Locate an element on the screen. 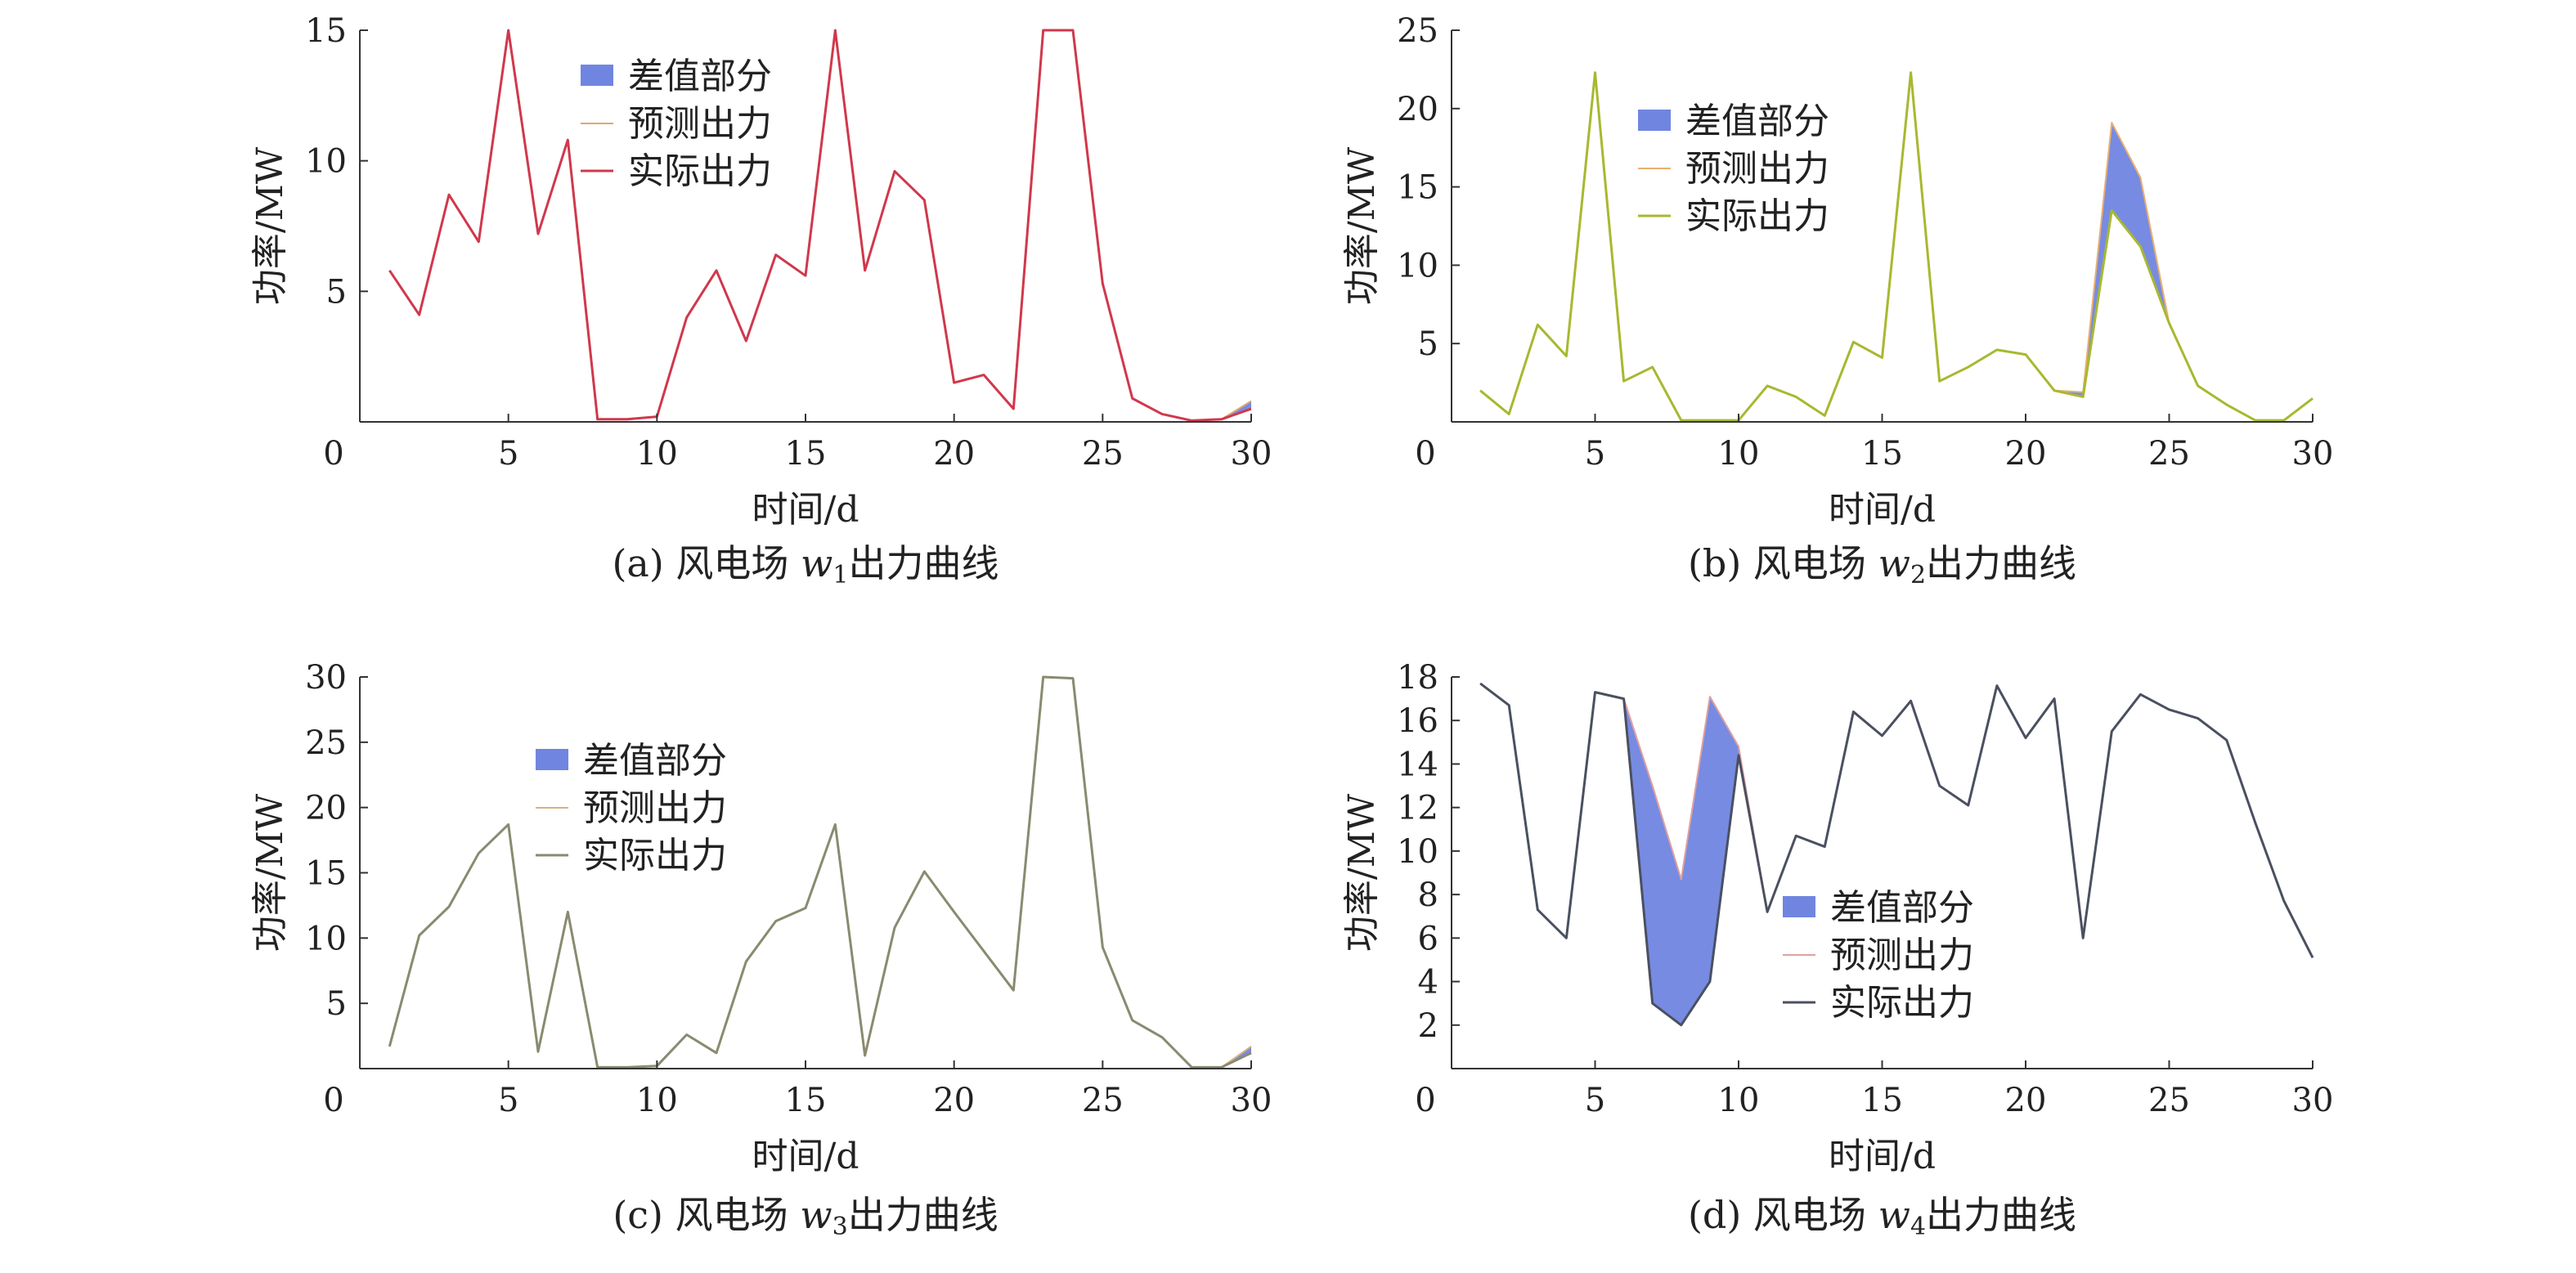 Image resolution: width=2576 pixels, height=1273 pixels. y-tick-label: 2 is located at coordinates (1428, 1026).